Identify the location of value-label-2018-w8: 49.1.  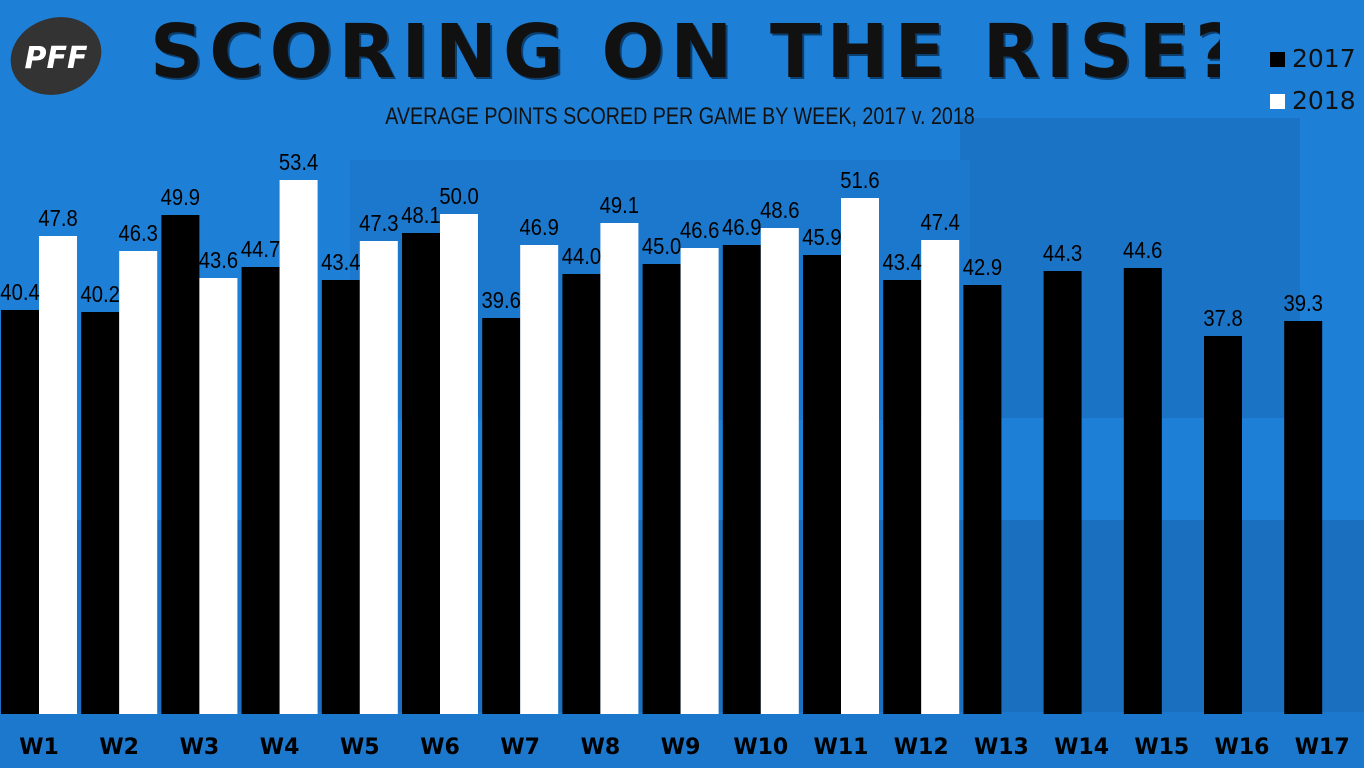
(619, 205).